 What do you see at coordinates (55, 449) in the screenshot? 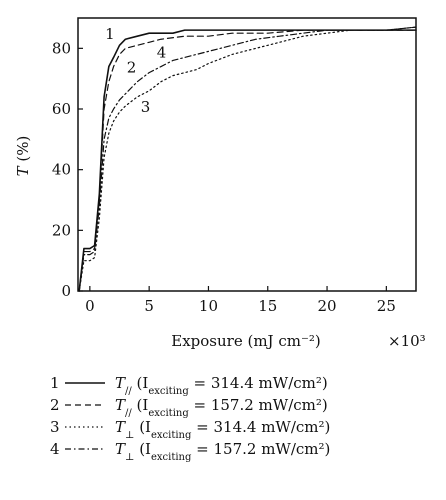
I see `legend-number-4: 4` at bounding box center [55, 449].